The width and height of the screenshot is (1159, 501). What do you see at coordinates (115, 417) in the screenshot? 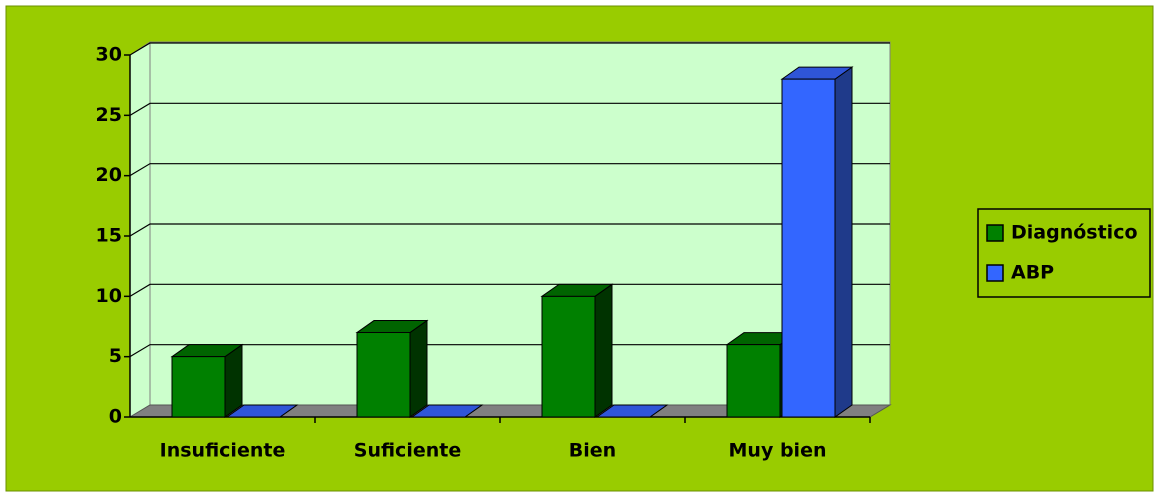
I see `y-tick-label: 0` at bounding box center [115, 417].